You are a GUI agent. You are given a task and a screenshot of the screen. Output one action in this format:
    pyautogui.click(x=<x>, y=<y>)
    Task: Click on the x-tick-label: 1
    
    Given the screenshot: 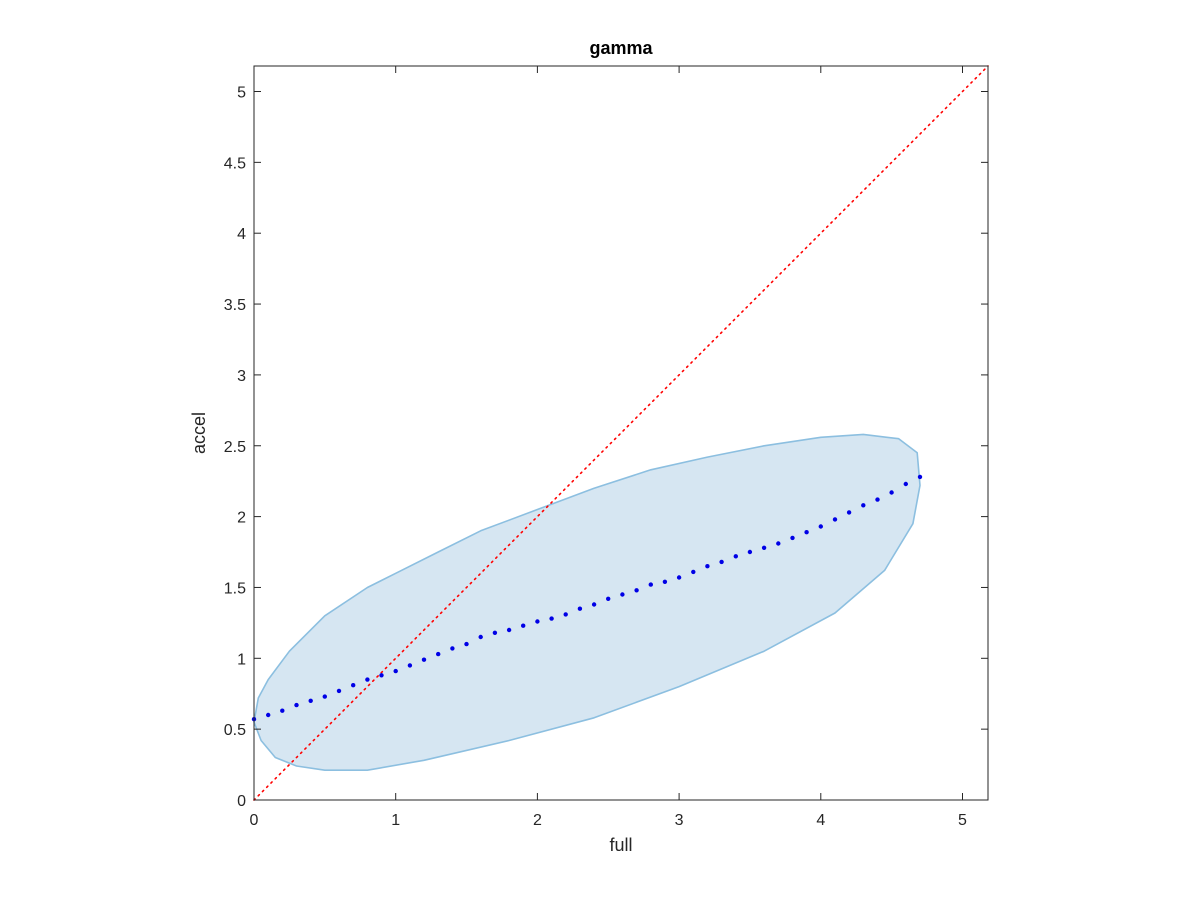 What is the action you would take?
    pyautogui.click(x=395, y=820)
    